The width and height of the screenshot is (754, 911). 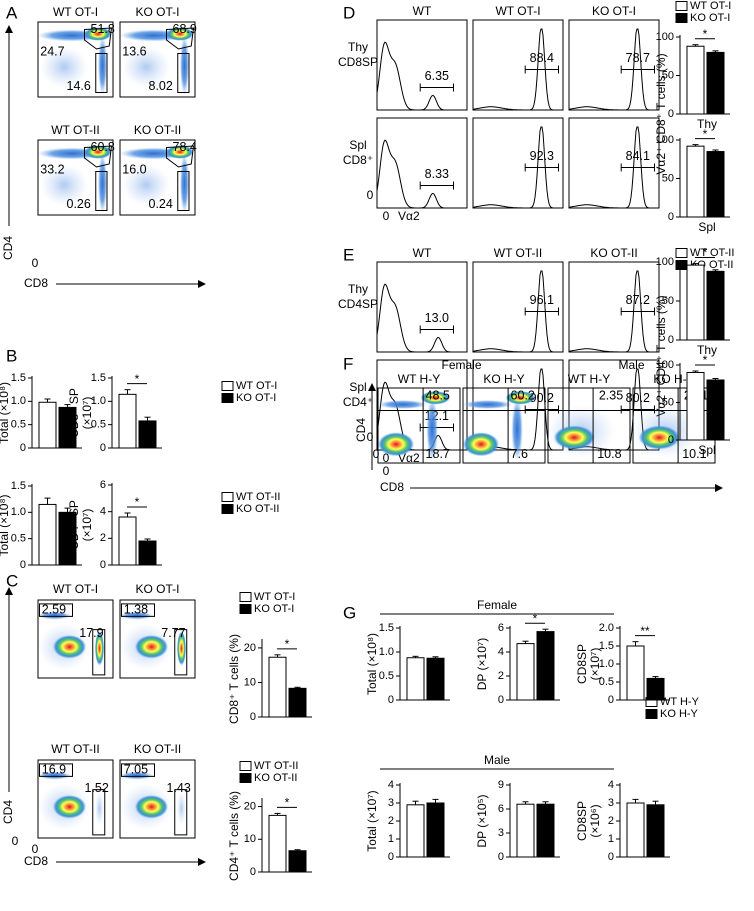 What do you see at coordinates (542, 58) in the screenshot?
I see `gate-label: 88.4` at bounding box center [542, 58].